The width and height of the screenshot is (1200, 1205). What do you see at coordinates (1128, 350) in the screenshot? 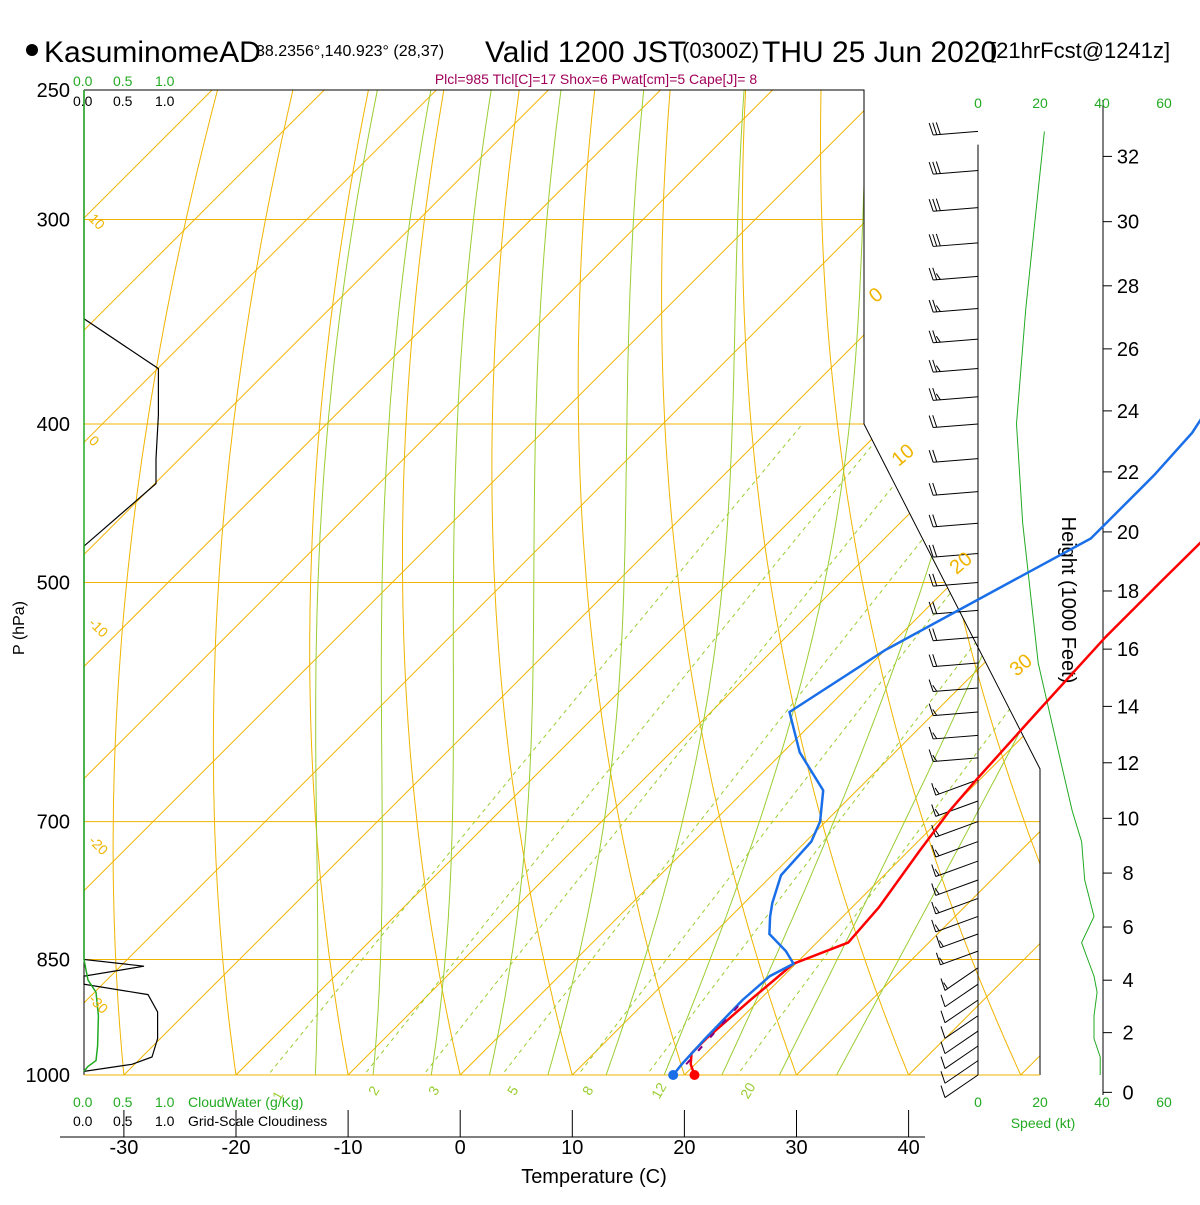
I see `height-tick-label: 26` at bounding box center [1128, 350].